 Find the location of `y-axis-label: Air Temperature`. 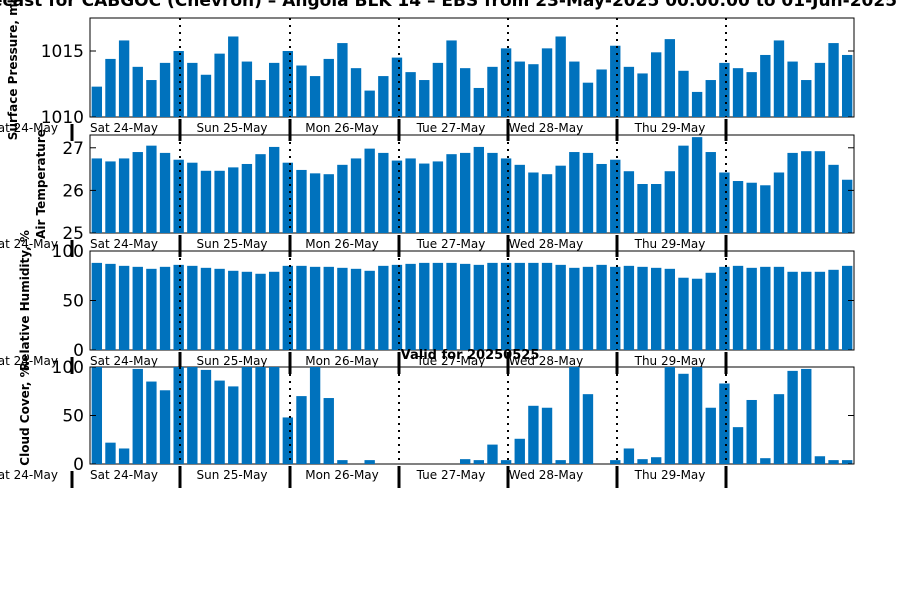

y-axis-label: Air Temperature is located at coordinates (41, 184).